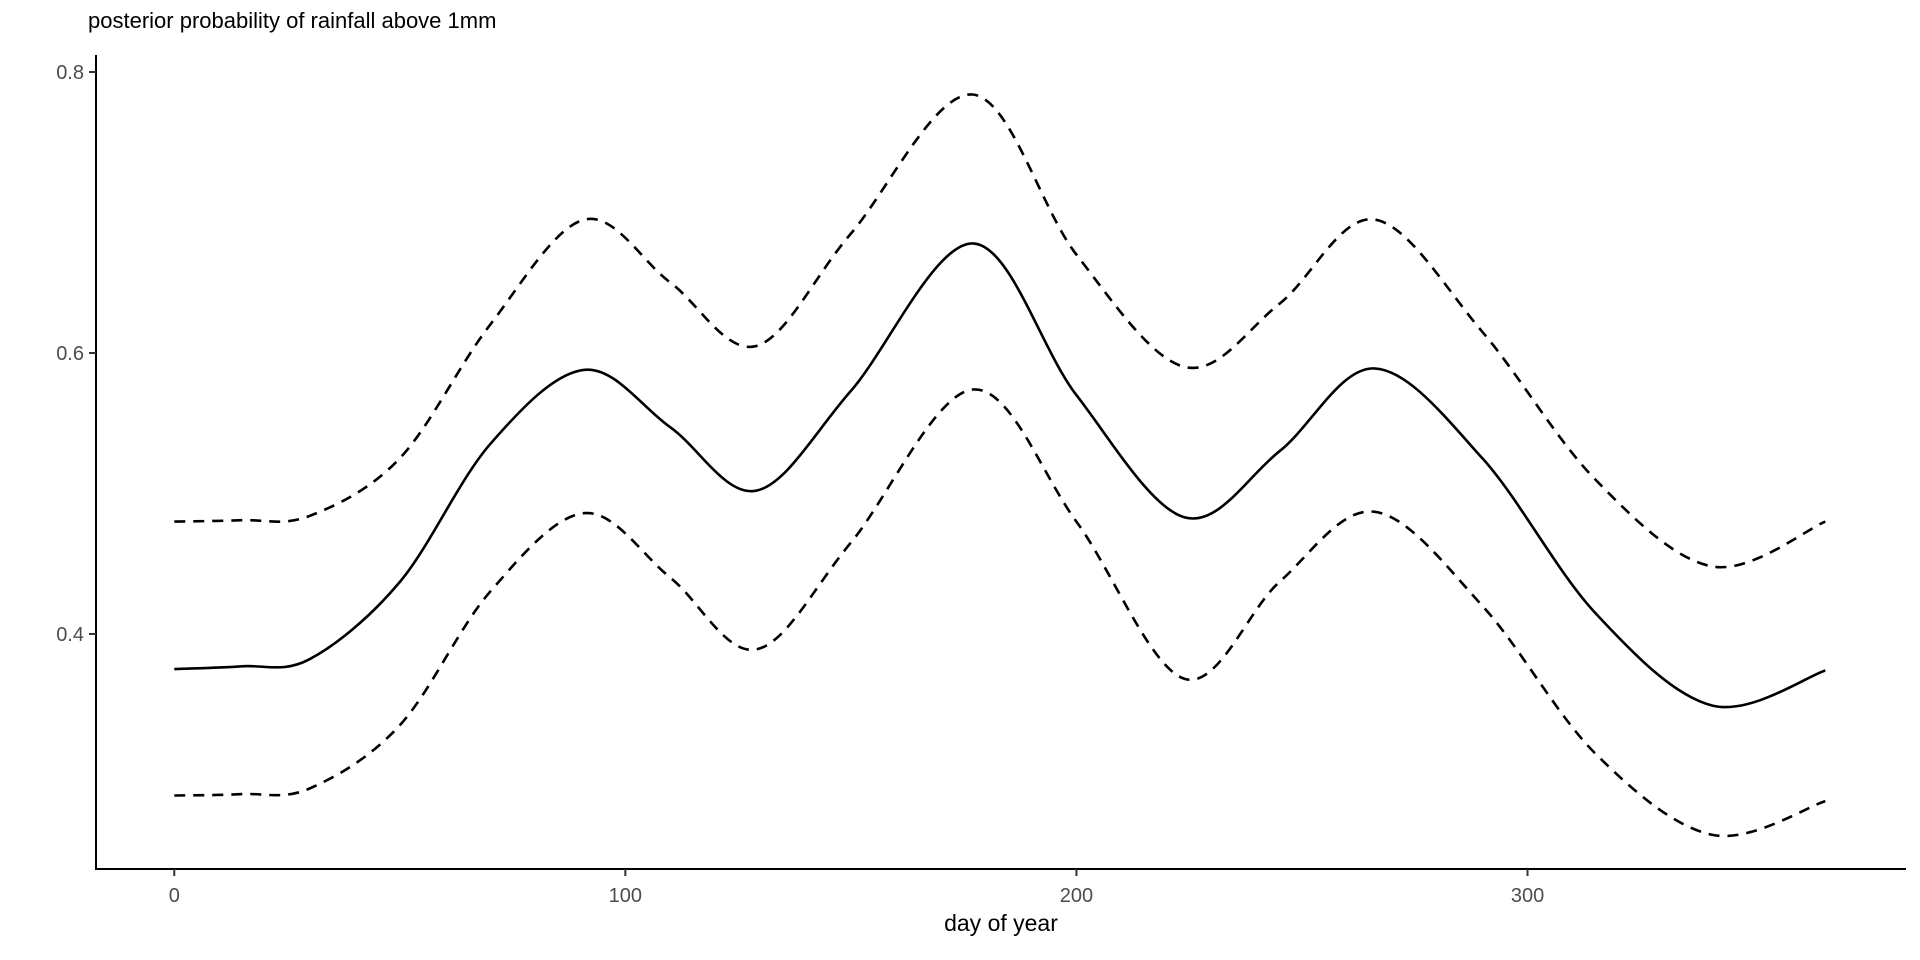 The image size is (1920, 960). Describe the element at coordinates (70, 354) in the screenshot. I see `y-tick-label: 0.6` at that location.